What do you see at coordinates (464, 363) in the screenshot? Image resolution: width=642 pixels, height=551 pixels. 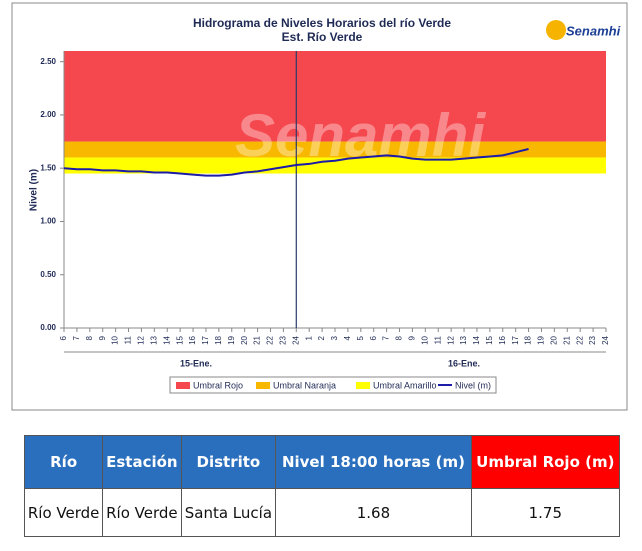 I see `x-group-label: 16-Ene.` at bounding box center [464, 363].